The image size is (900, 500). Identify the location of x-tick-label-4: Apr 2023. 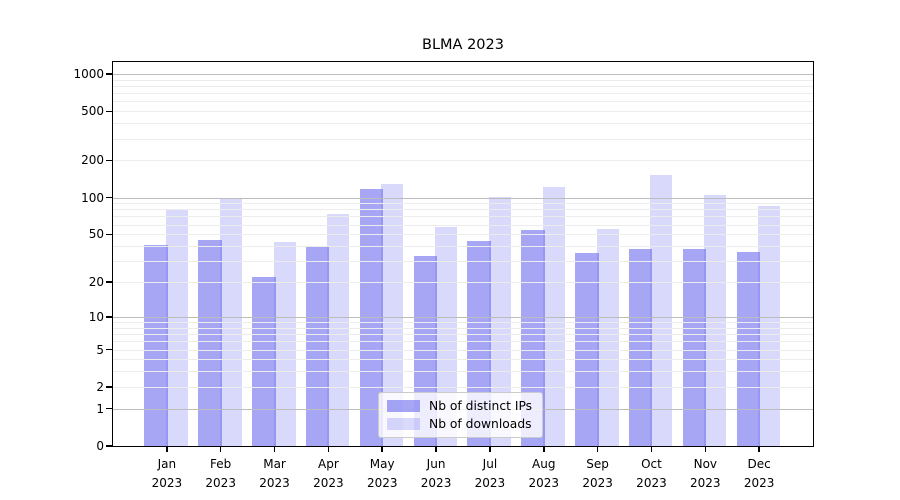
(328, 473).